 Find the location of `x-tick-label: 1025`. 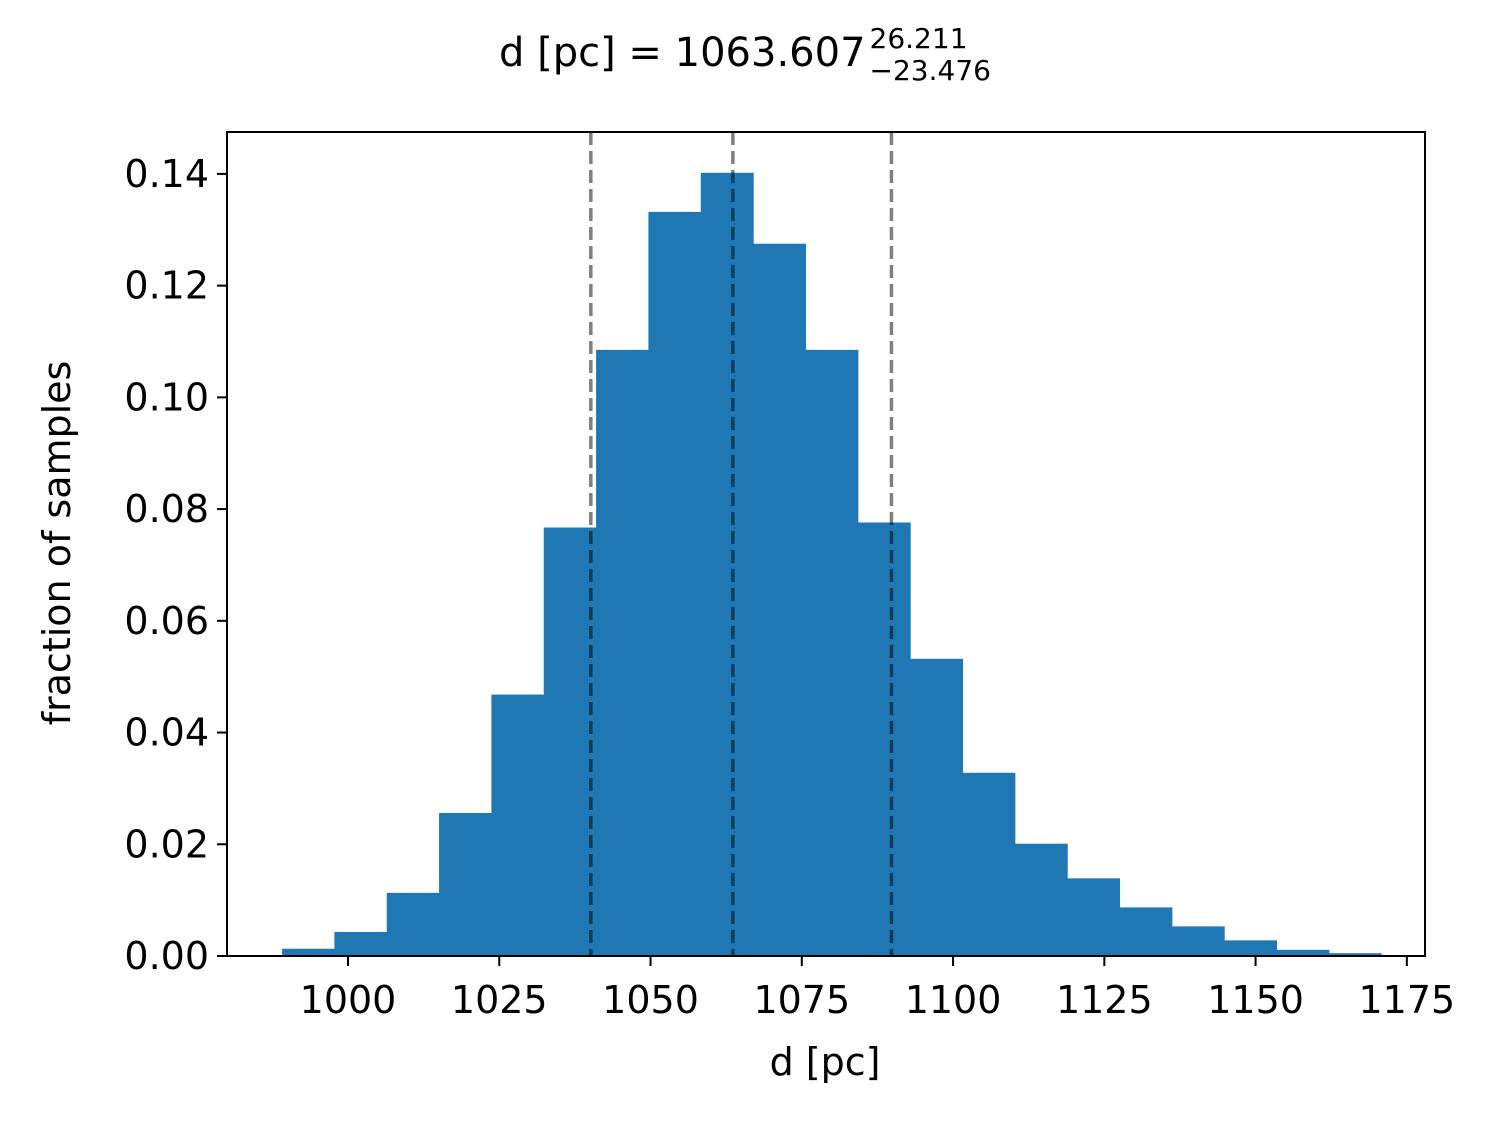

x-tick-label: 1025 is located at coordinates (499, 1000).